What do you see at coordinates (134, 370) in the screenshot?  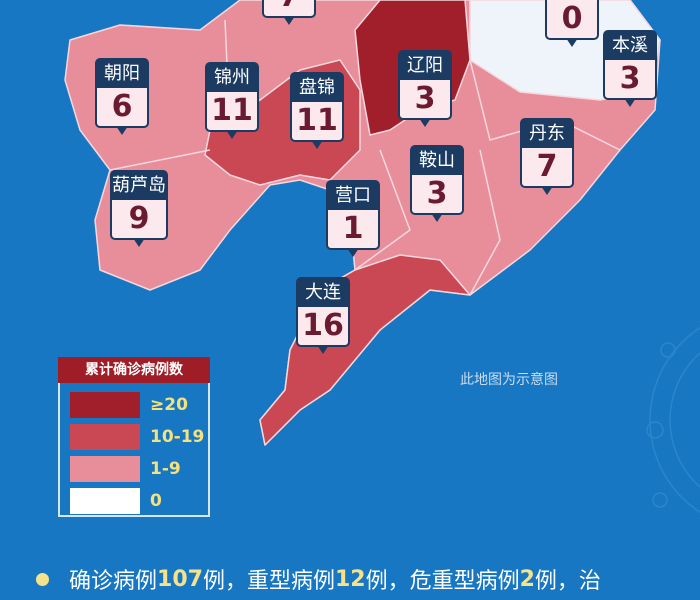 I see `legend-title: 累计确诊病例数` at bounding box center [134, 370].